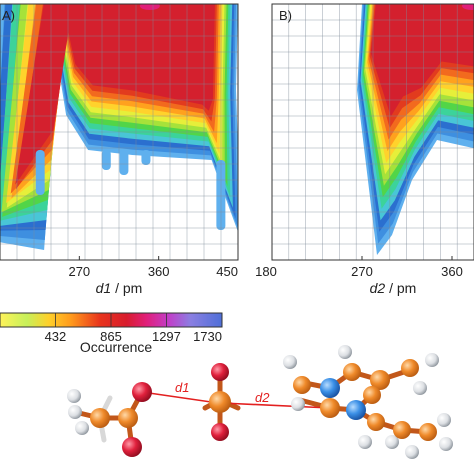  I want to click on x-axis-title-a-var: d1, so click(104, 288).